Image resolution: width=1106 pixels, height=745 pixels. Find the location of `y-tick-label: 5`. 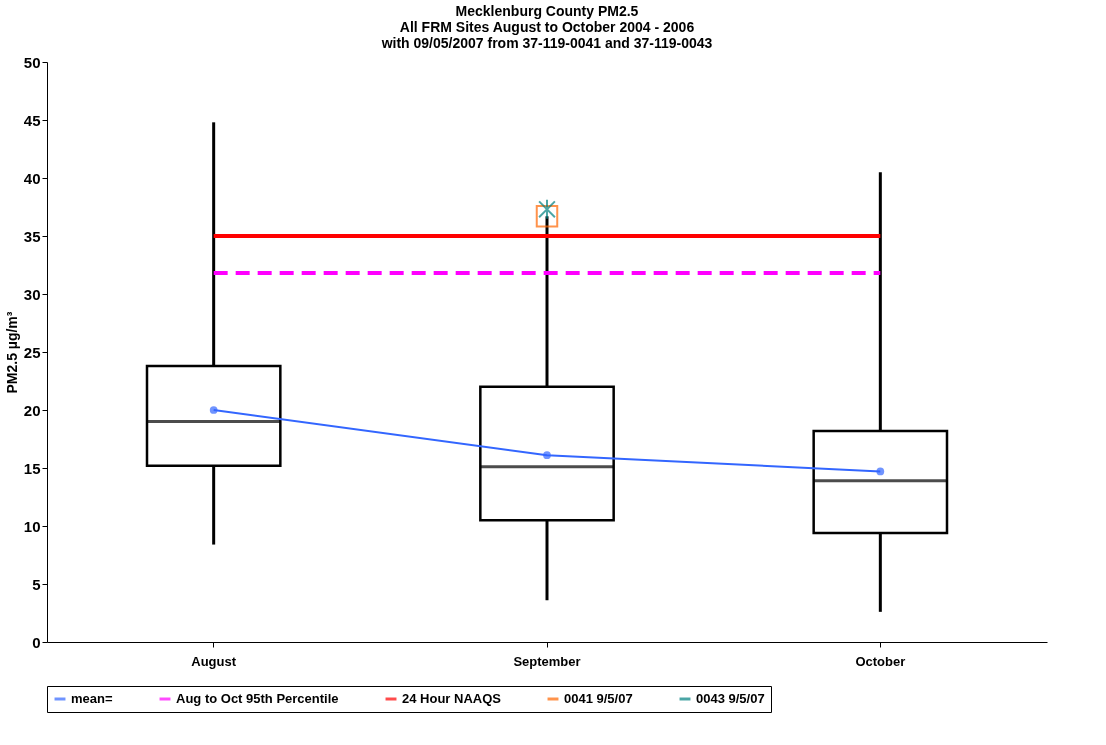

y-tick-label: 5 is located at coordinates (36, 584).